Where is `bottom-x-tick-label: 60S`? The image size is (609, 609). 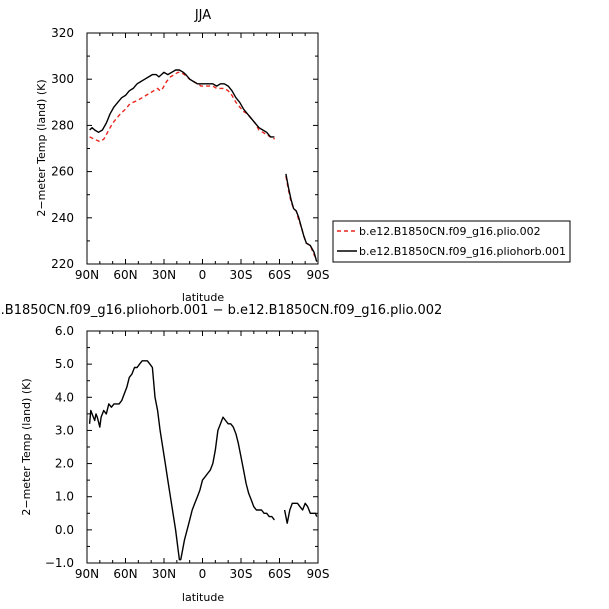
bottom-x-tick-label: 60S is located at coordinates (279, 574).